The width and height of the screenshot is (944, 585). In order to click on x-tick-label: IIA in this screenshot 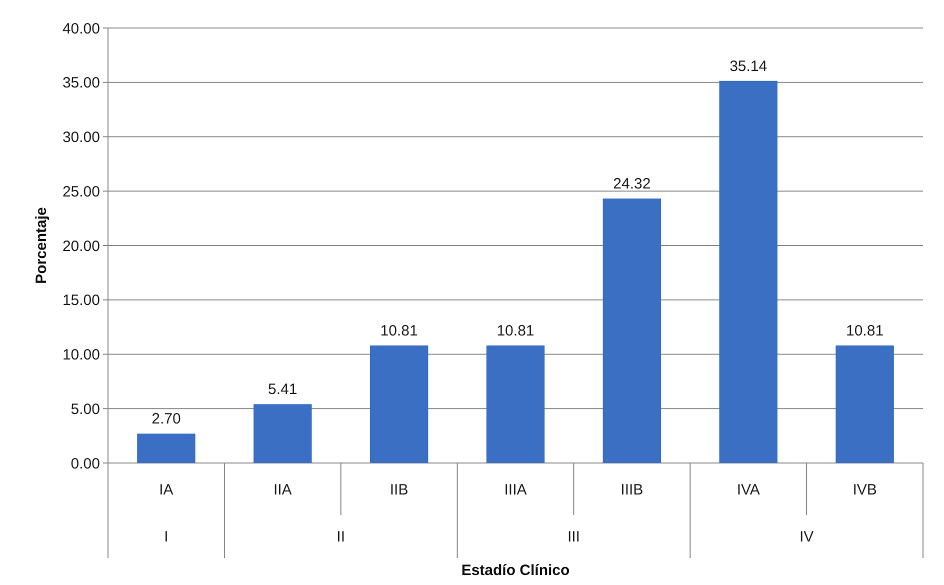, I will do `click(282, 489)`.